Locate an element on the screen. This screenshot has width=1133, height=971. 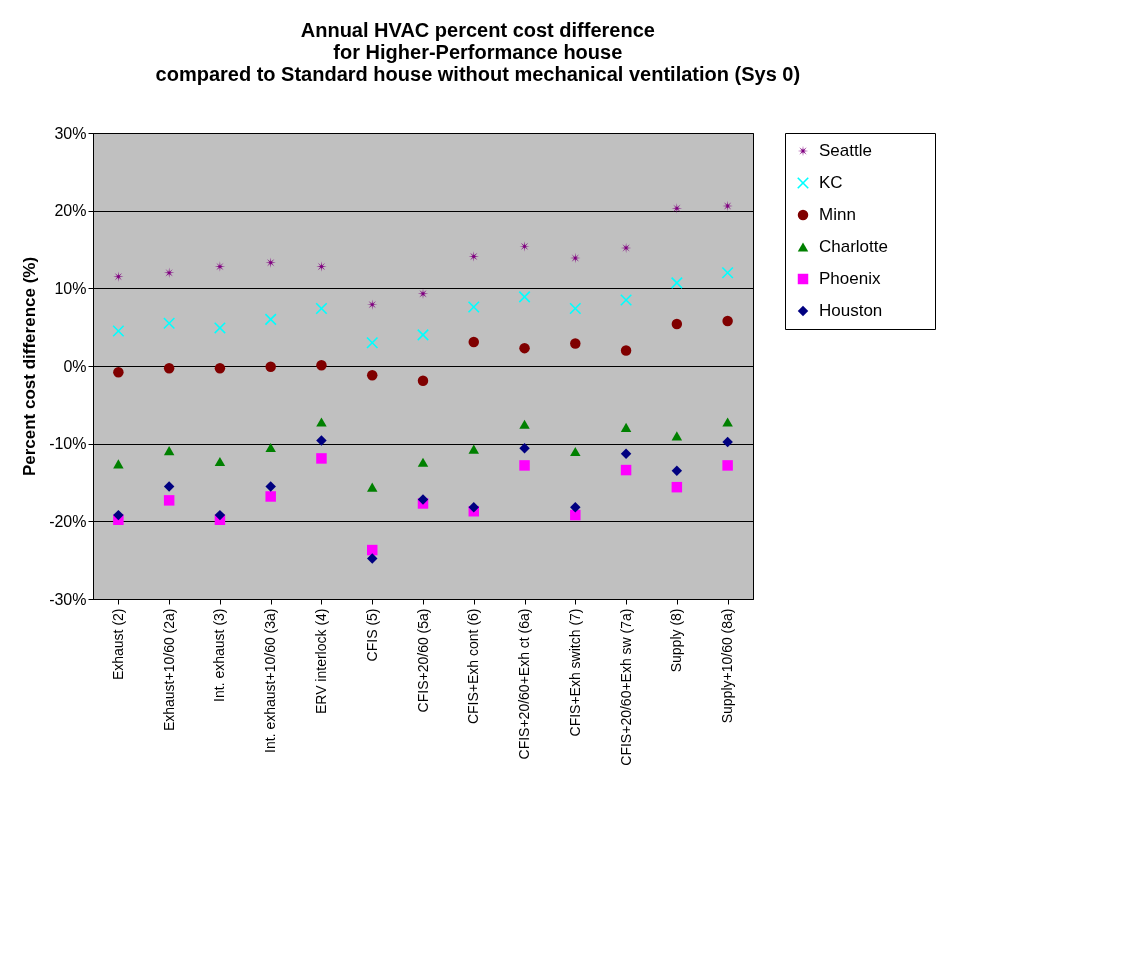
y-tick-label: 20% is located at coordinates (70, 211).